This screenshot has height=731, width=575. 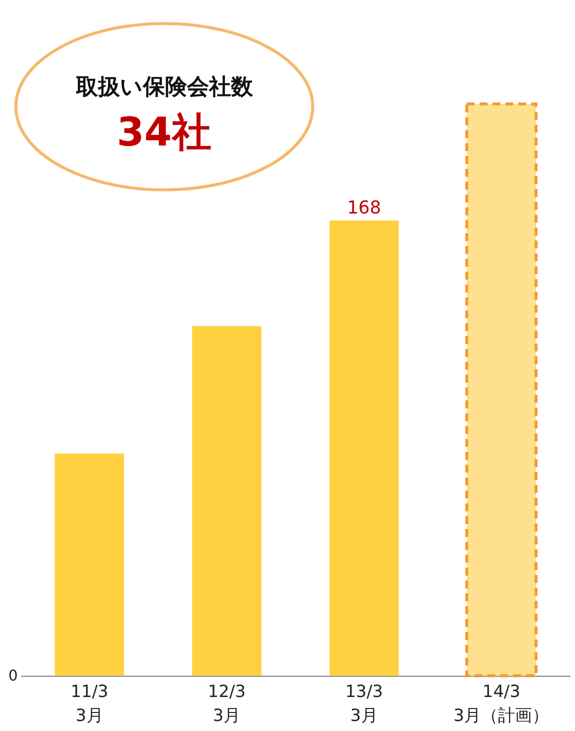 What do you see at coordinates (364, 208) in the screenshot?
I see `data-label: 168` at bounding box center [364, 208].